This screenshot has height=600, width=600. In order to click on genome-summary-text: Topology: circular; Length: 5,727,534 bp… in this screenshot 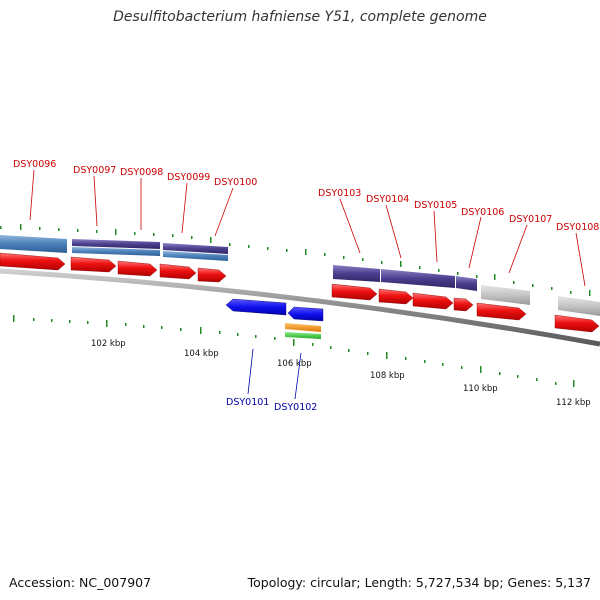, I will do `click(419, 582)`.